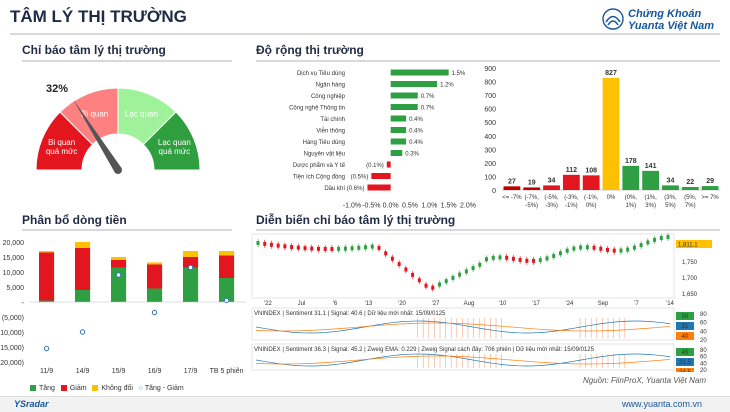  Describe the element at coordinates (703, 364) in the screenshot. I see `evo-p2-tick-2: 40` at that location.